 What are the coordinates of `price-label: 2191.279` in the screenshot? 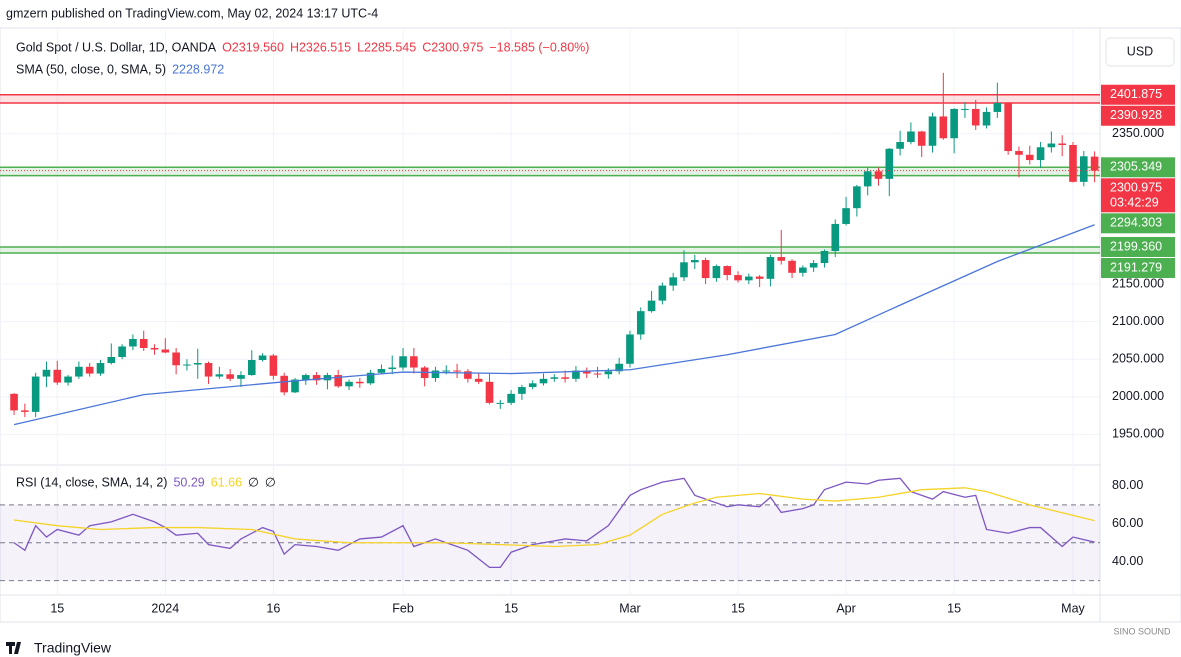 It's located at (1136, 267).